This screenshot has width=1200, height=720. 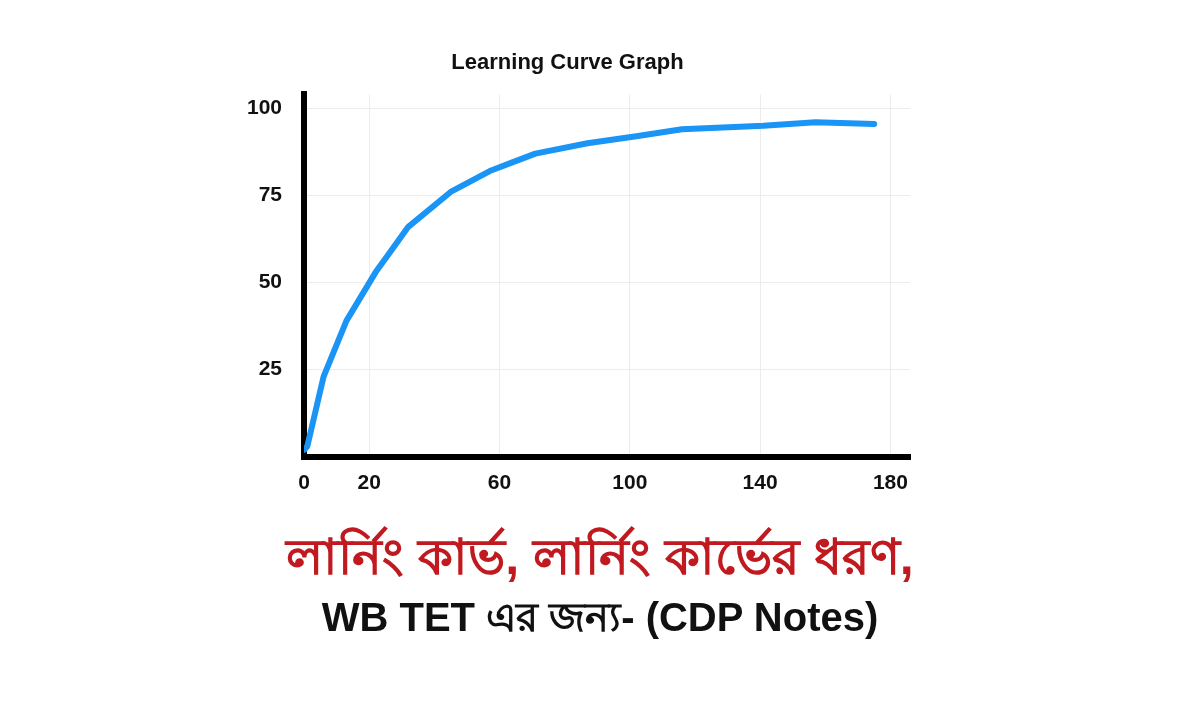 I want to click on chart-title: Learning Curve Graph, so click(x=567, y=62).